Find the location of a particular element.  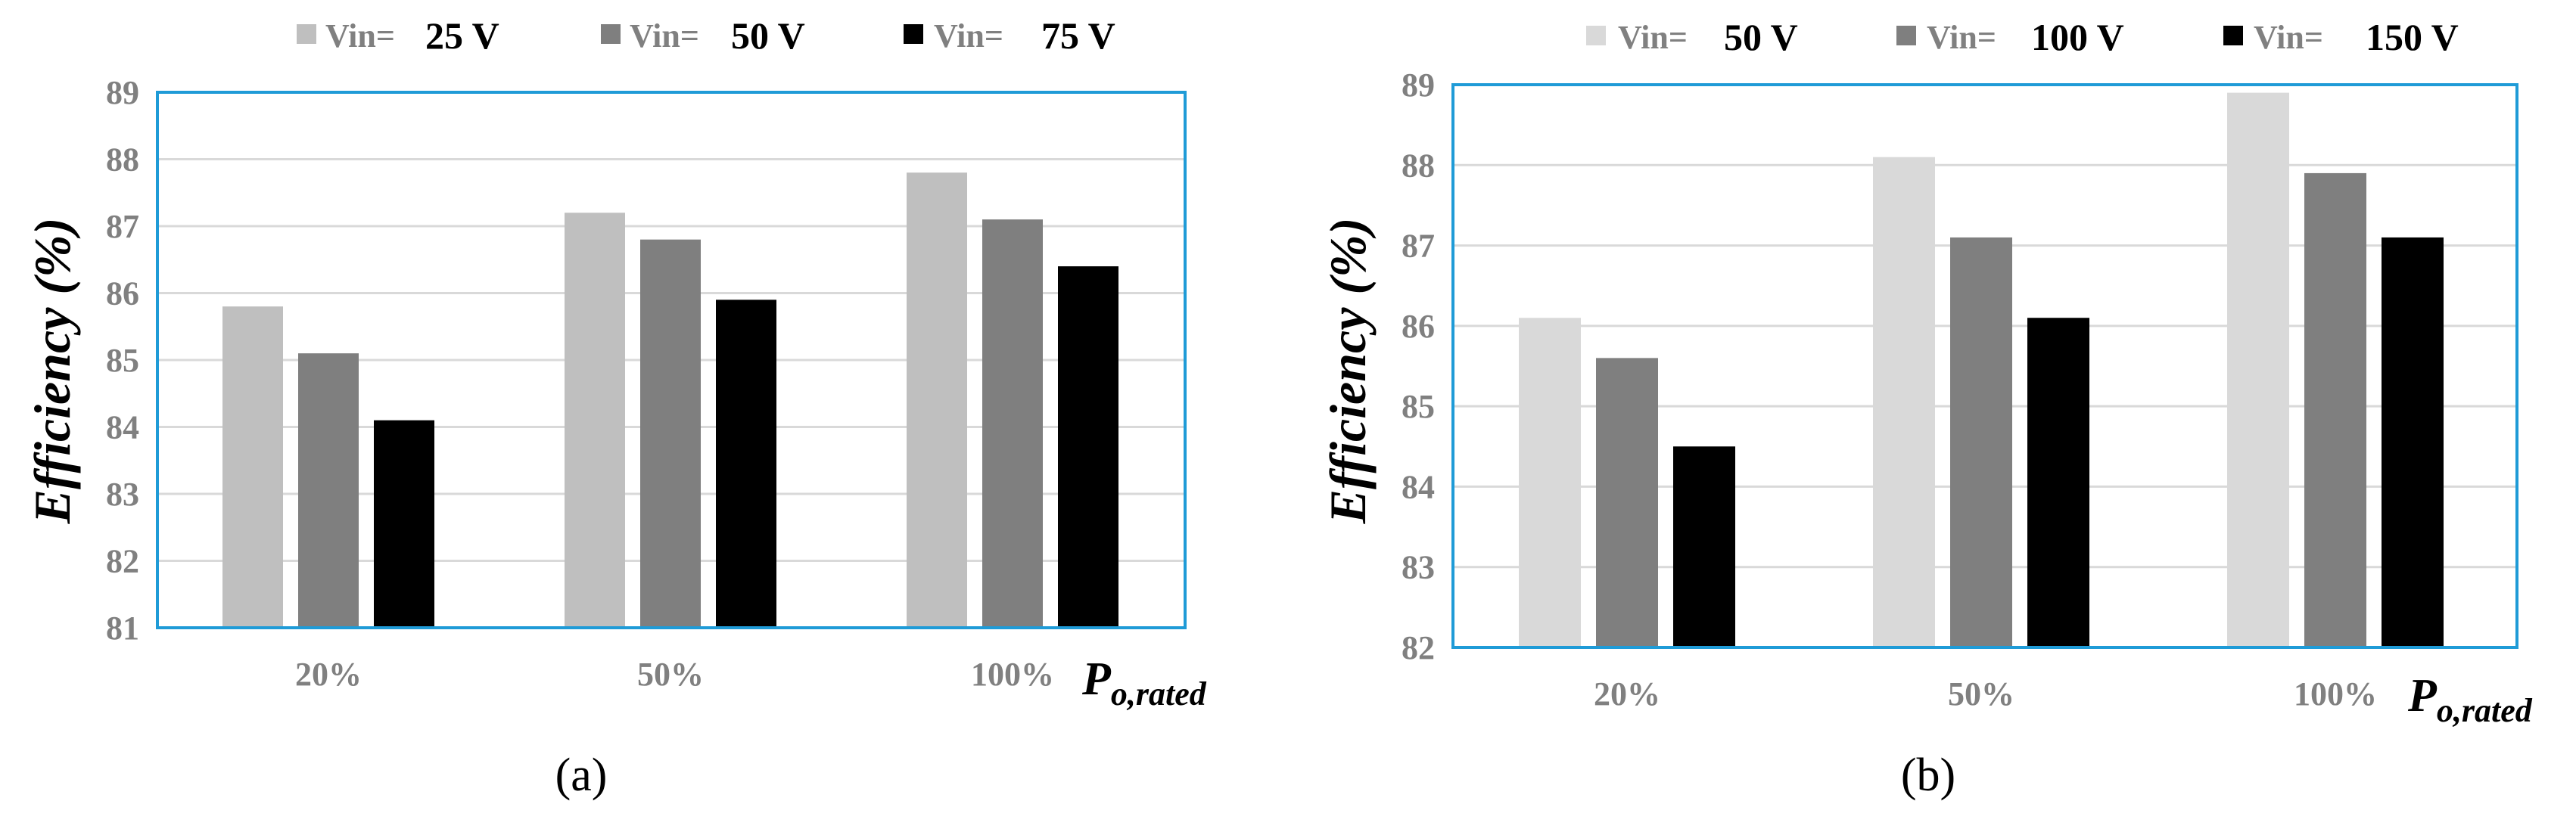

chart-b-bar-1-20pct is located at coordinates (1550, 482).